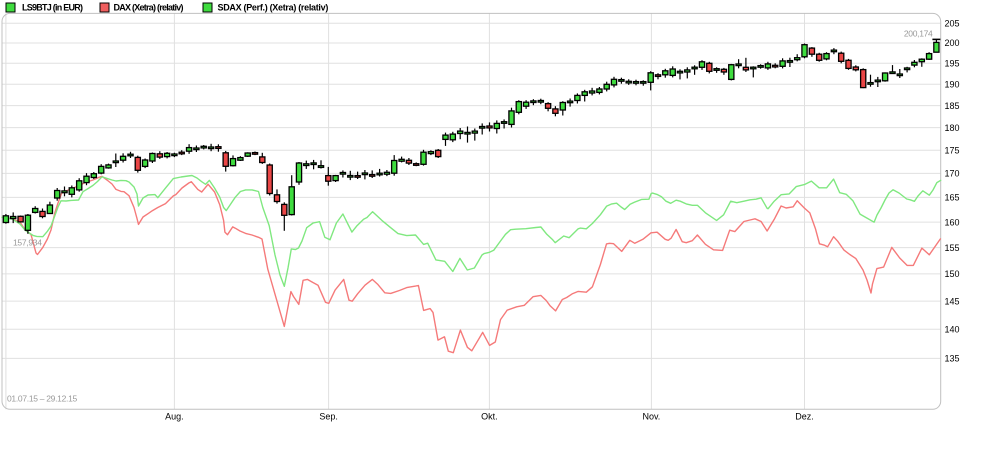  What do you see at coordinates (489, 417) in the screenshot?
I see `svg-text: Okt.` at bounding box center [489, 417].